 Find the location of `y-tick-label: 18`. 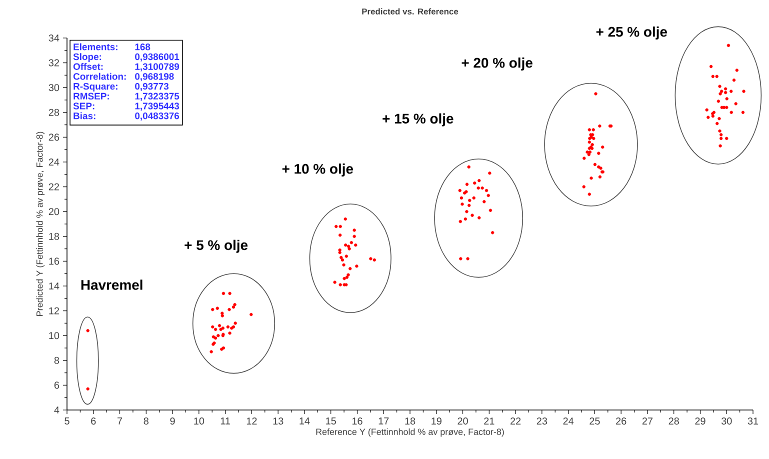

y-tick-label: 18 is located at coordinates (54, 236).